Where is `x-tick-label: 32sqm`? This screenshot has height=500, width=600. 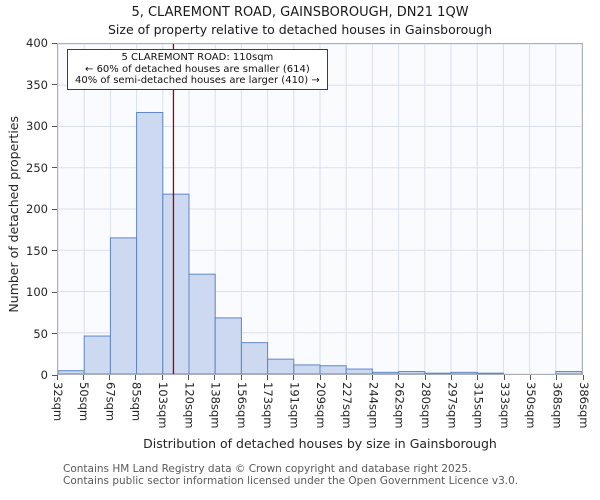
x-tick-label: 32sqm is located at coordinates (57, 402).